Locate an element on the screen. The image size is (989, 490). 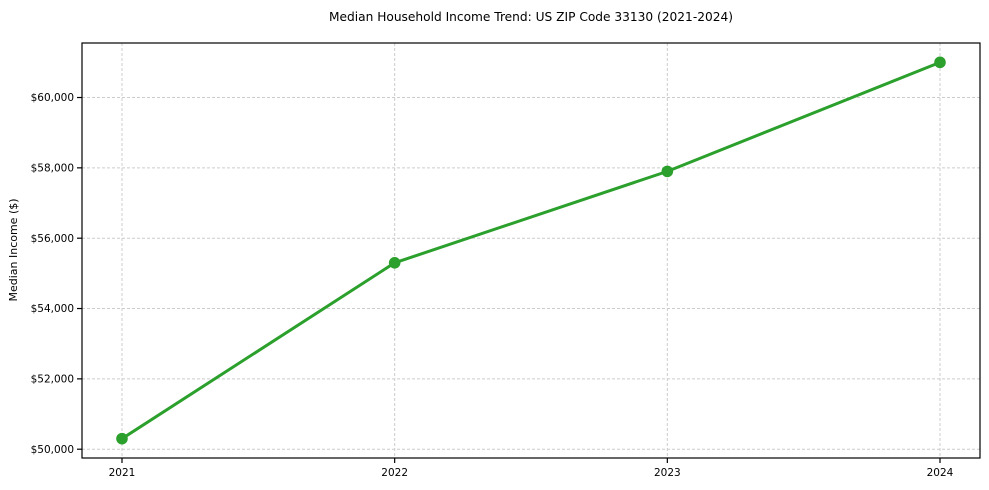
y-tick-label: $60,000 is located at coordinates (52, 98).